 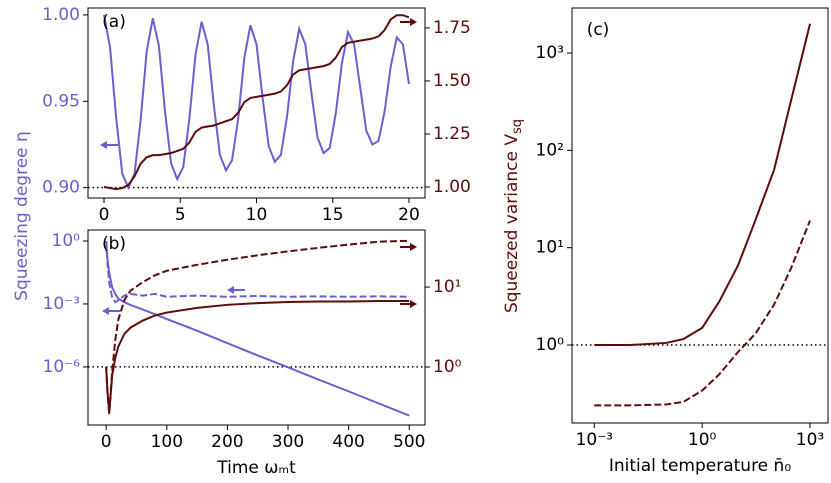 What do you see at coordinates (62, 367) in the screenshot?
I see `y-tick-label: 10⁻⁶` at bounding box center [62, 367].